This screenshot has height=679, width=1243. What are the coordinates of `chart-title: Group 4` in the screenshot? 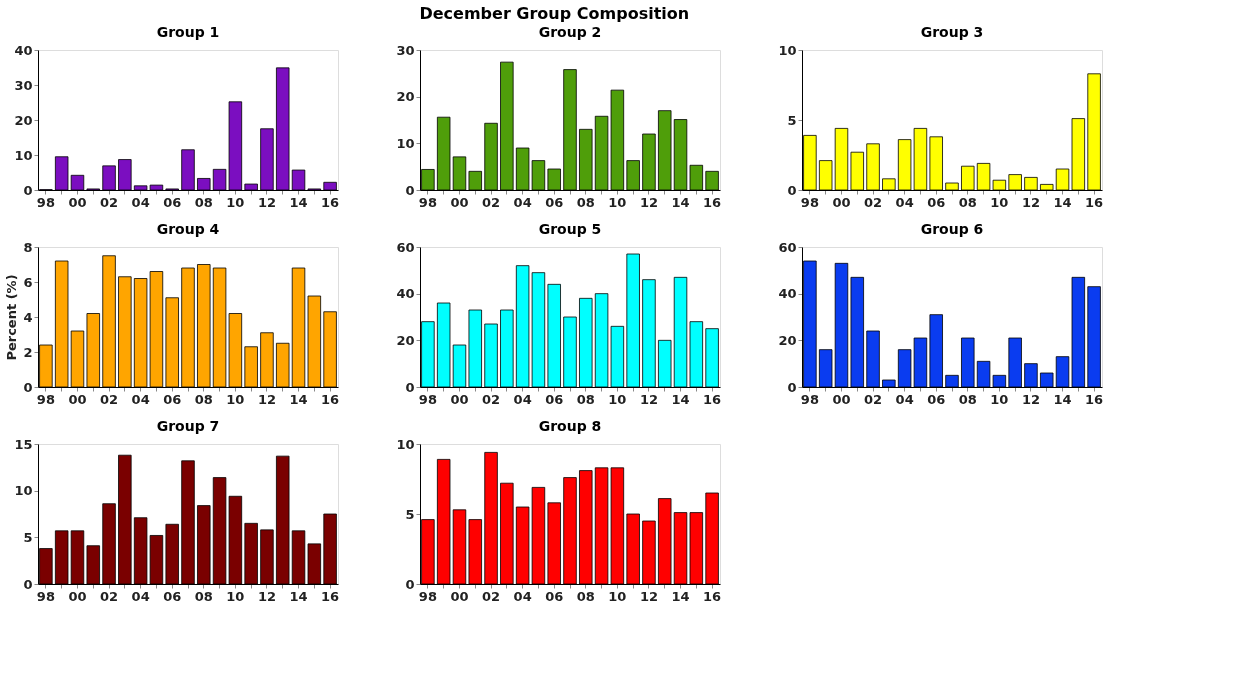 It's located at (188, 229).